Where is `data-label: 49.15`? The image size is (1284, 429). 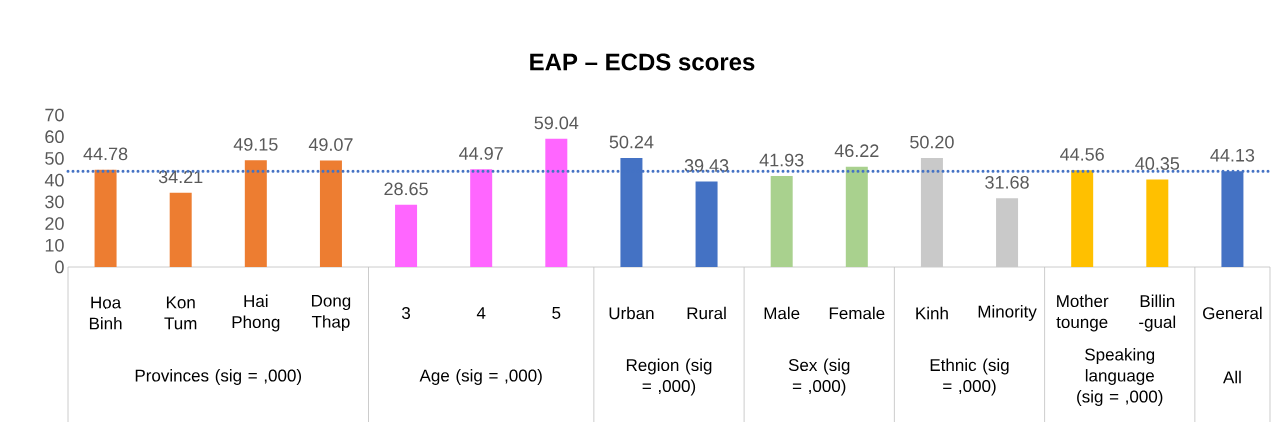
data-label: 49.15 is located at coordinates (255, 144).